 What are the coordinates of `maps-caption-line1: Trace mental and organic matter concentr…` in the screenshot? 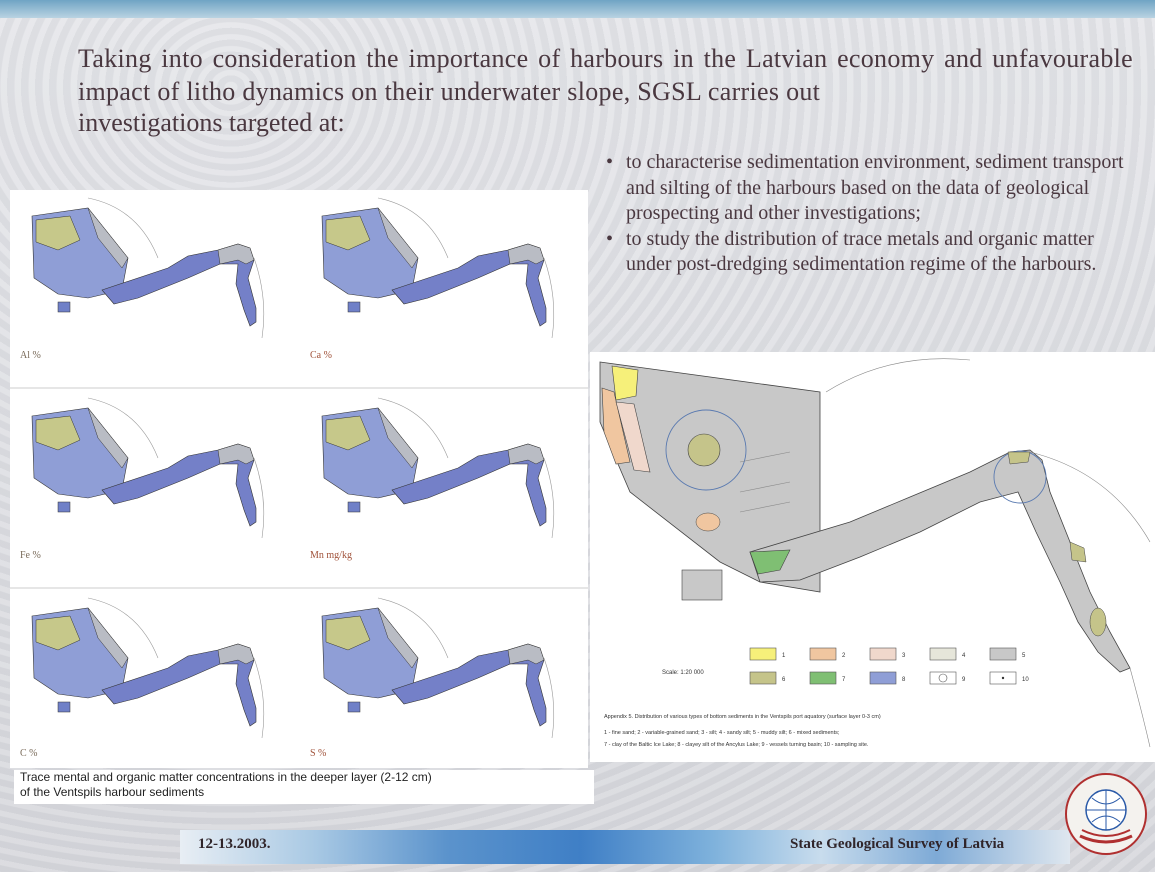 It's located at (226, 777).